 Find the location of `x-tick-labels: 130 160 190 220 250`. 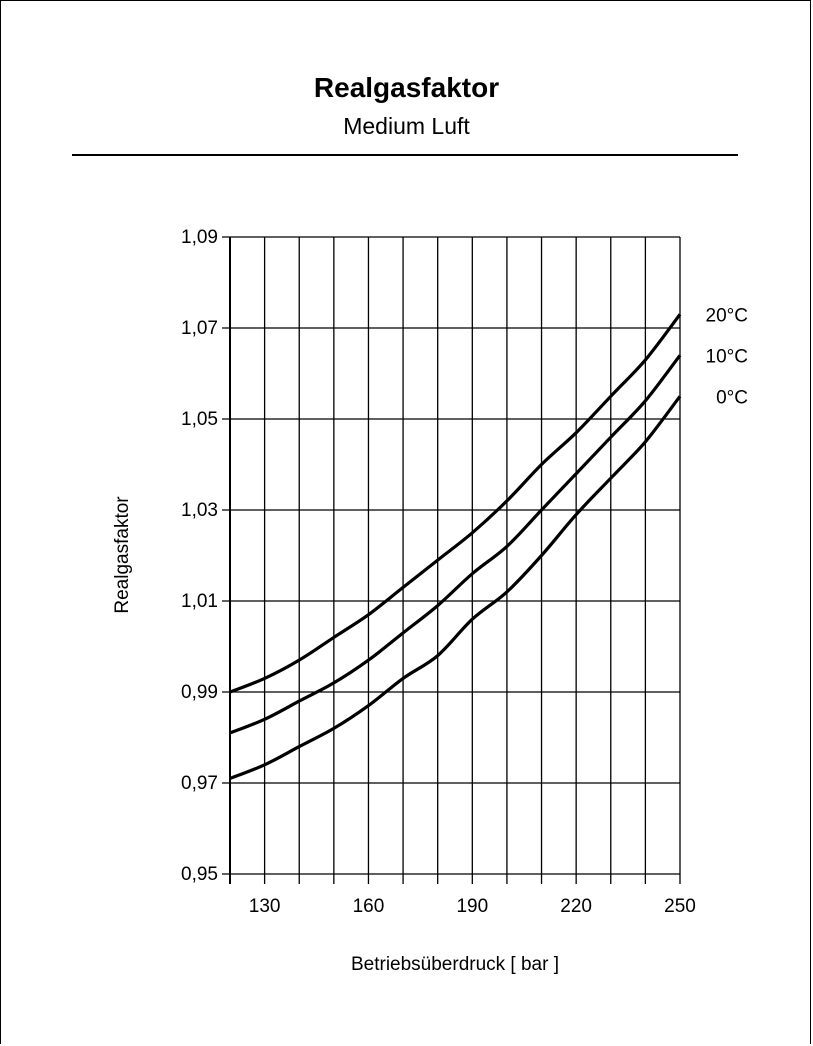

x-tick-labels: 130 160 190 220 250 is located at coordinates (472, 906).